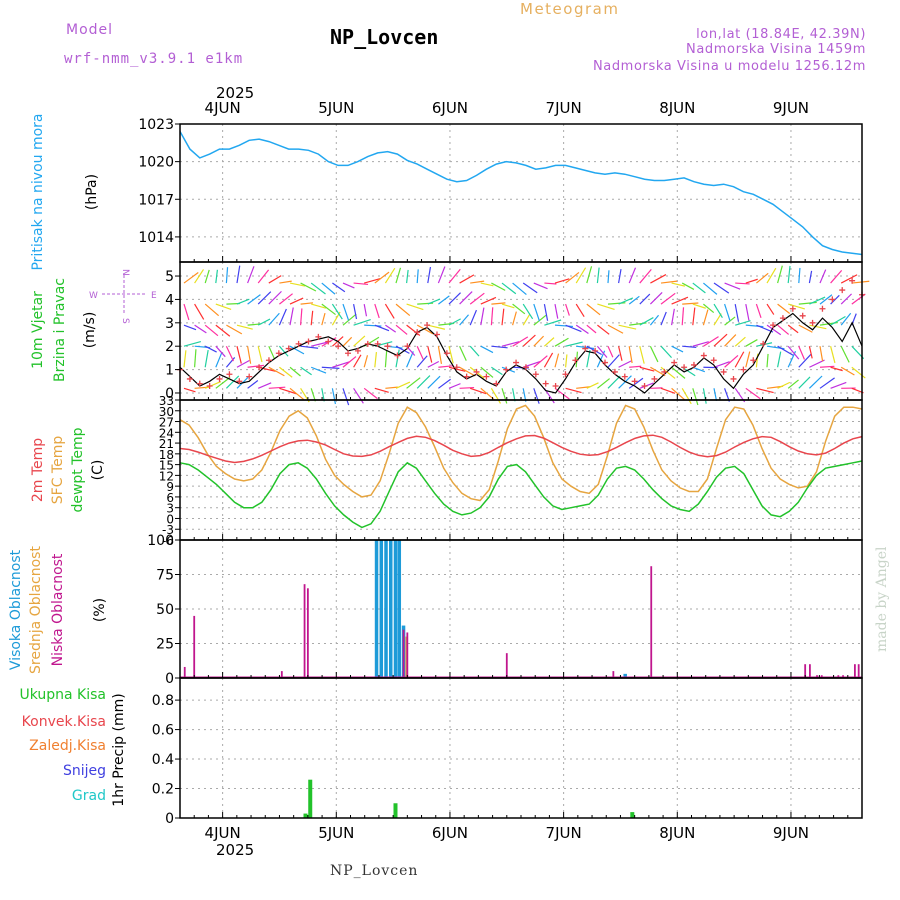  What do you see at coordinates (336, 833) in the screenshot?
I see `x-tick-label-bottom: 5JUN` at bounding box center [336, 833].